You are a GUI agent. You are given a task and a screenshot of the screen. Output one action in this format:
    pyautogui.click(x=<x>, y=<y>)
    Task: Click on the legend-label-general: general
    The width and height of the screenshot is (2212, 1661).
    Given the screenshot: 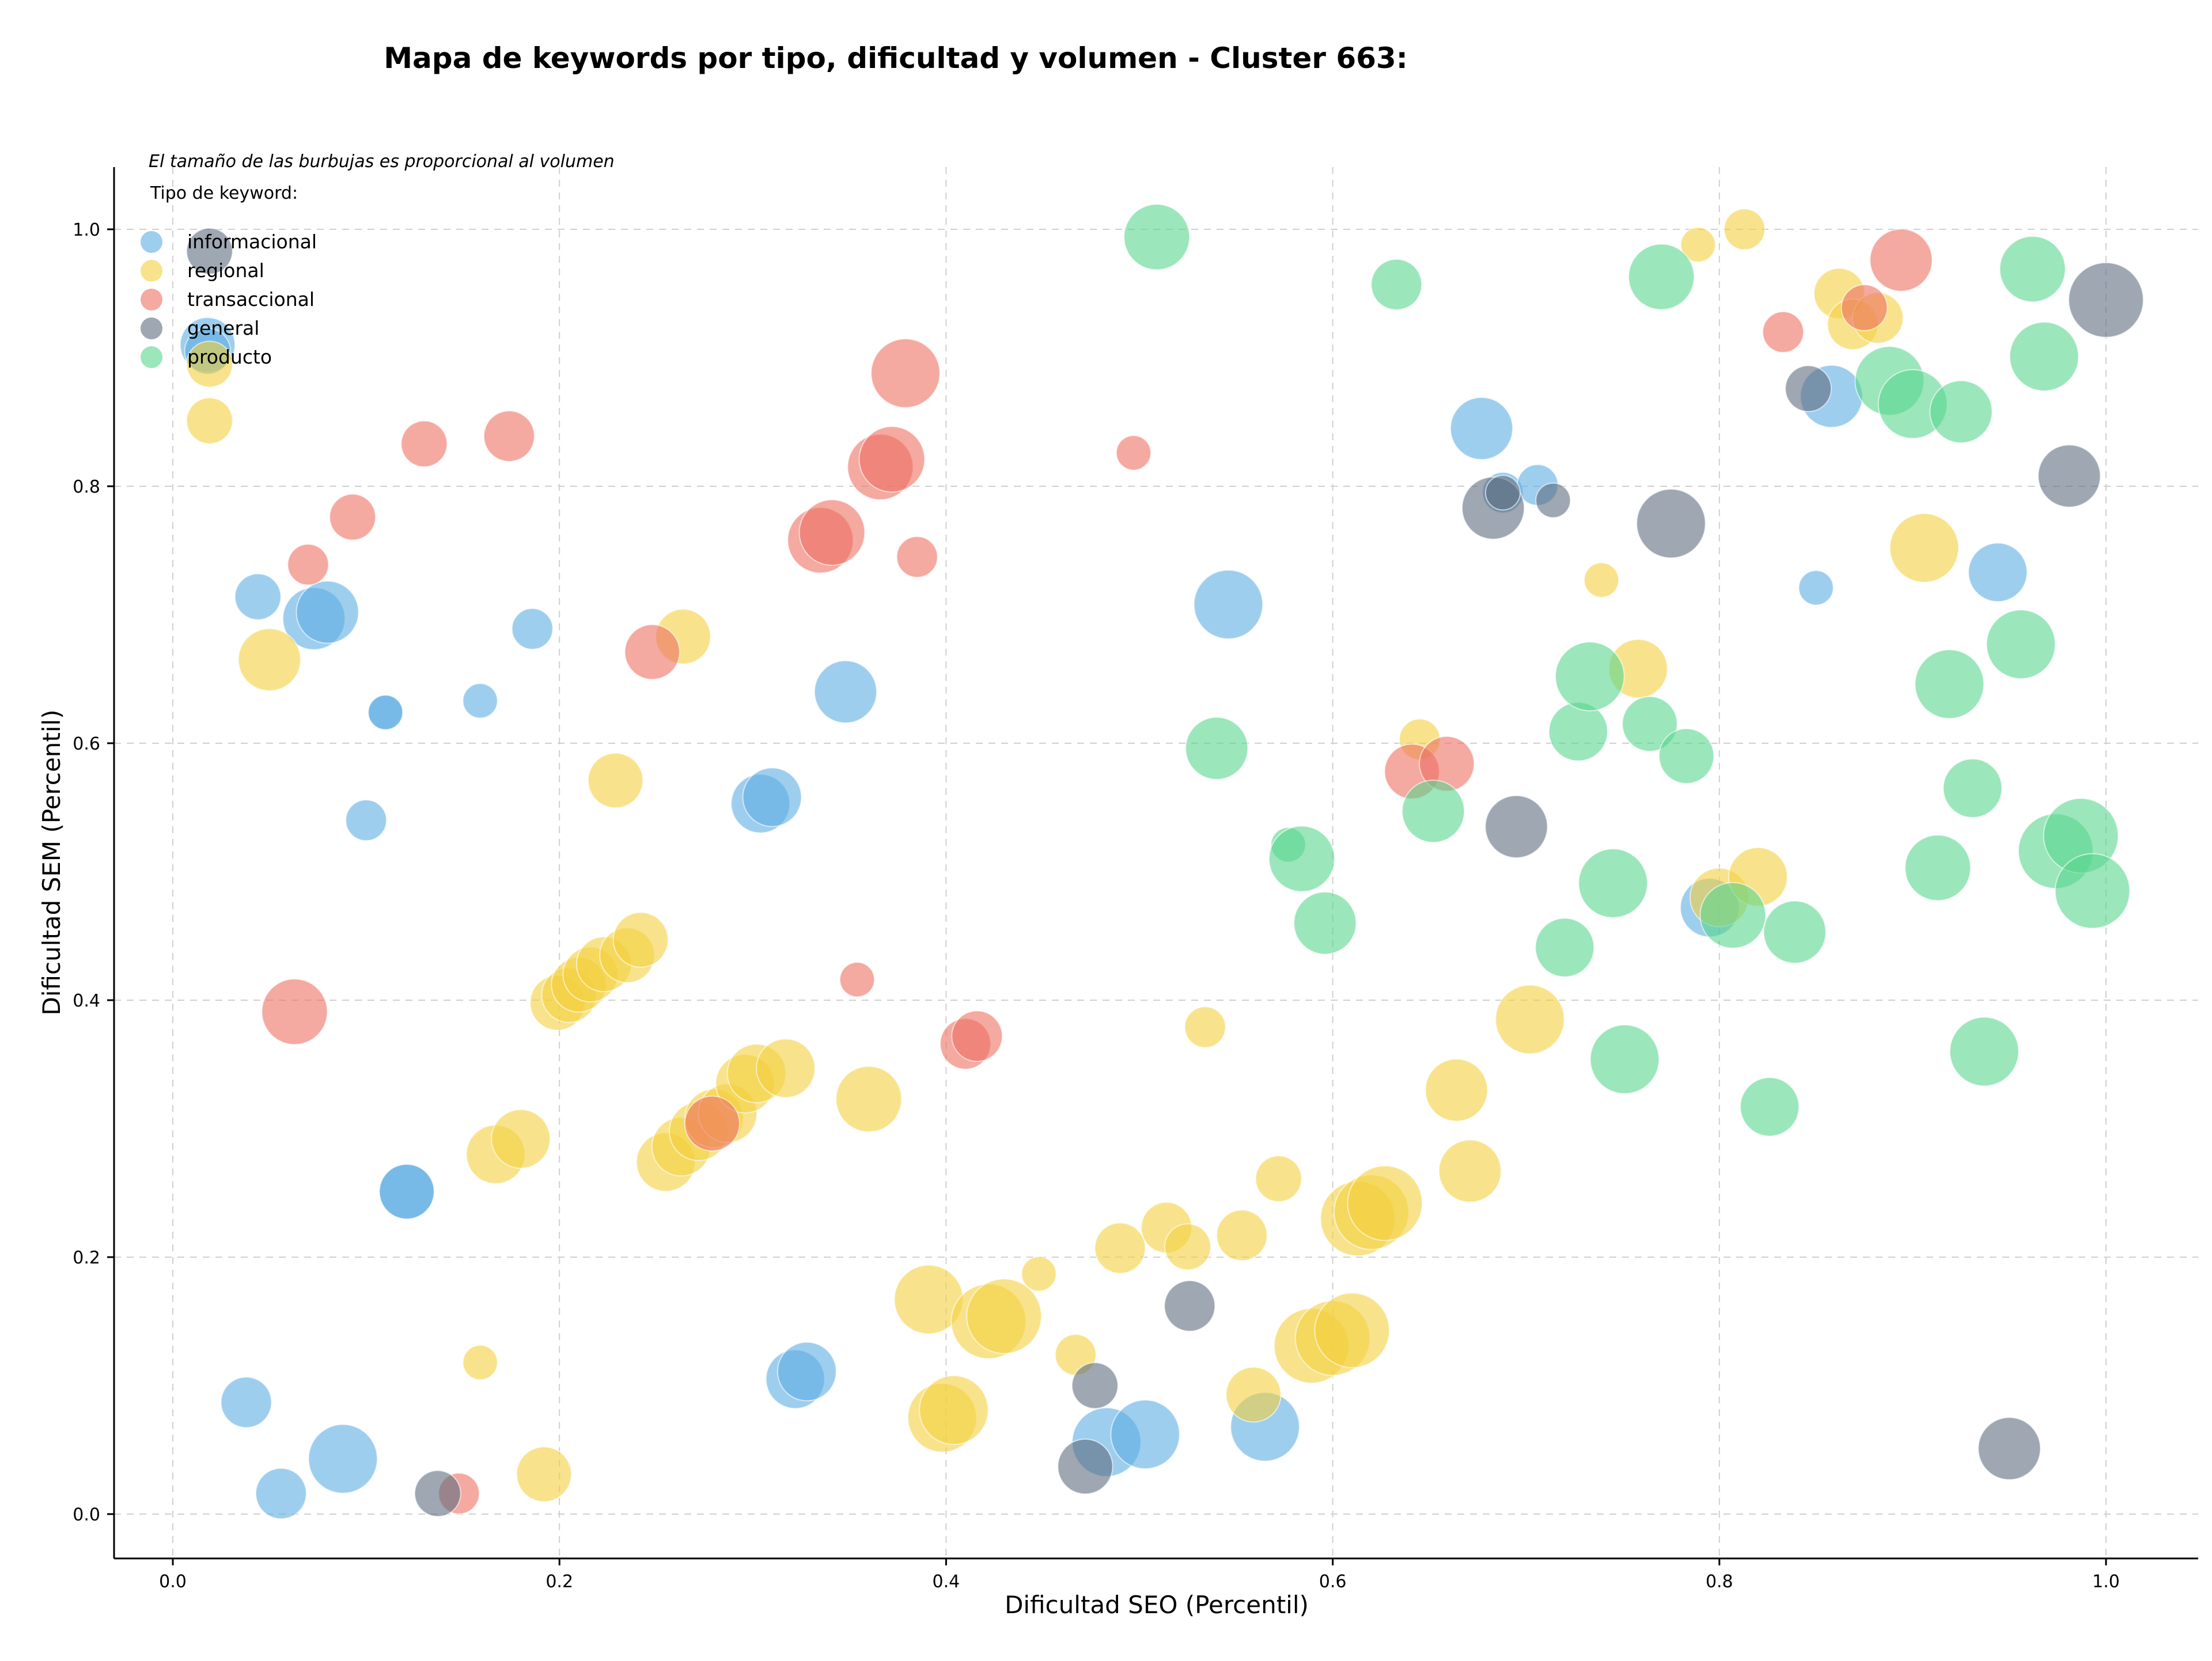 What is the action you would take?
    pyautogui.click(x=223, y=328)
    